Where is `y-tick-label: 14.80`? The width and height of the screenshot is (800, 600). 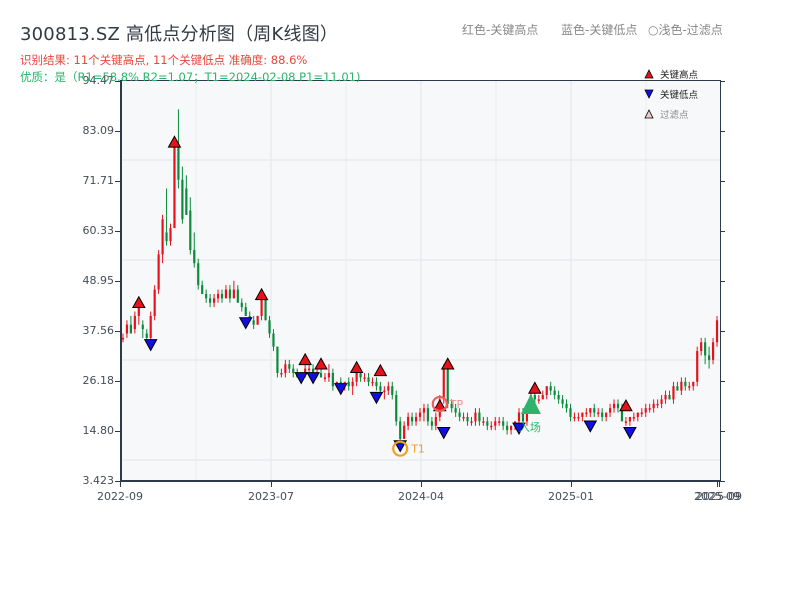
y-tick-label: 14.80 is located at coordinates (98, 430).